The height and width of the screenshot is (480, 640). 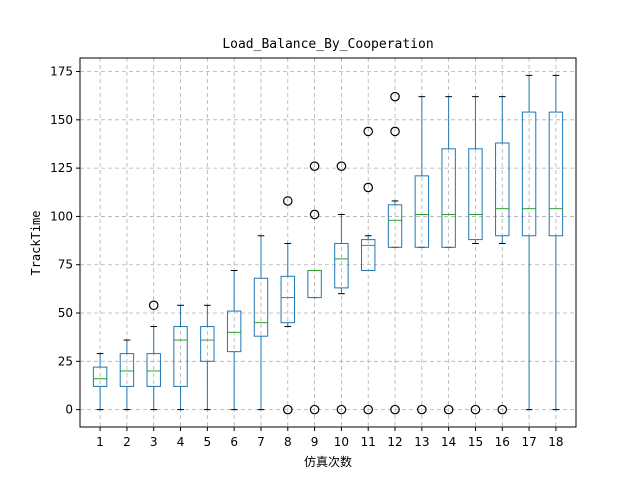 What do you see at coordinates (502, 442) in the screenshot?
I see `x-tick-label: 16` at bounding box center [502, 442].